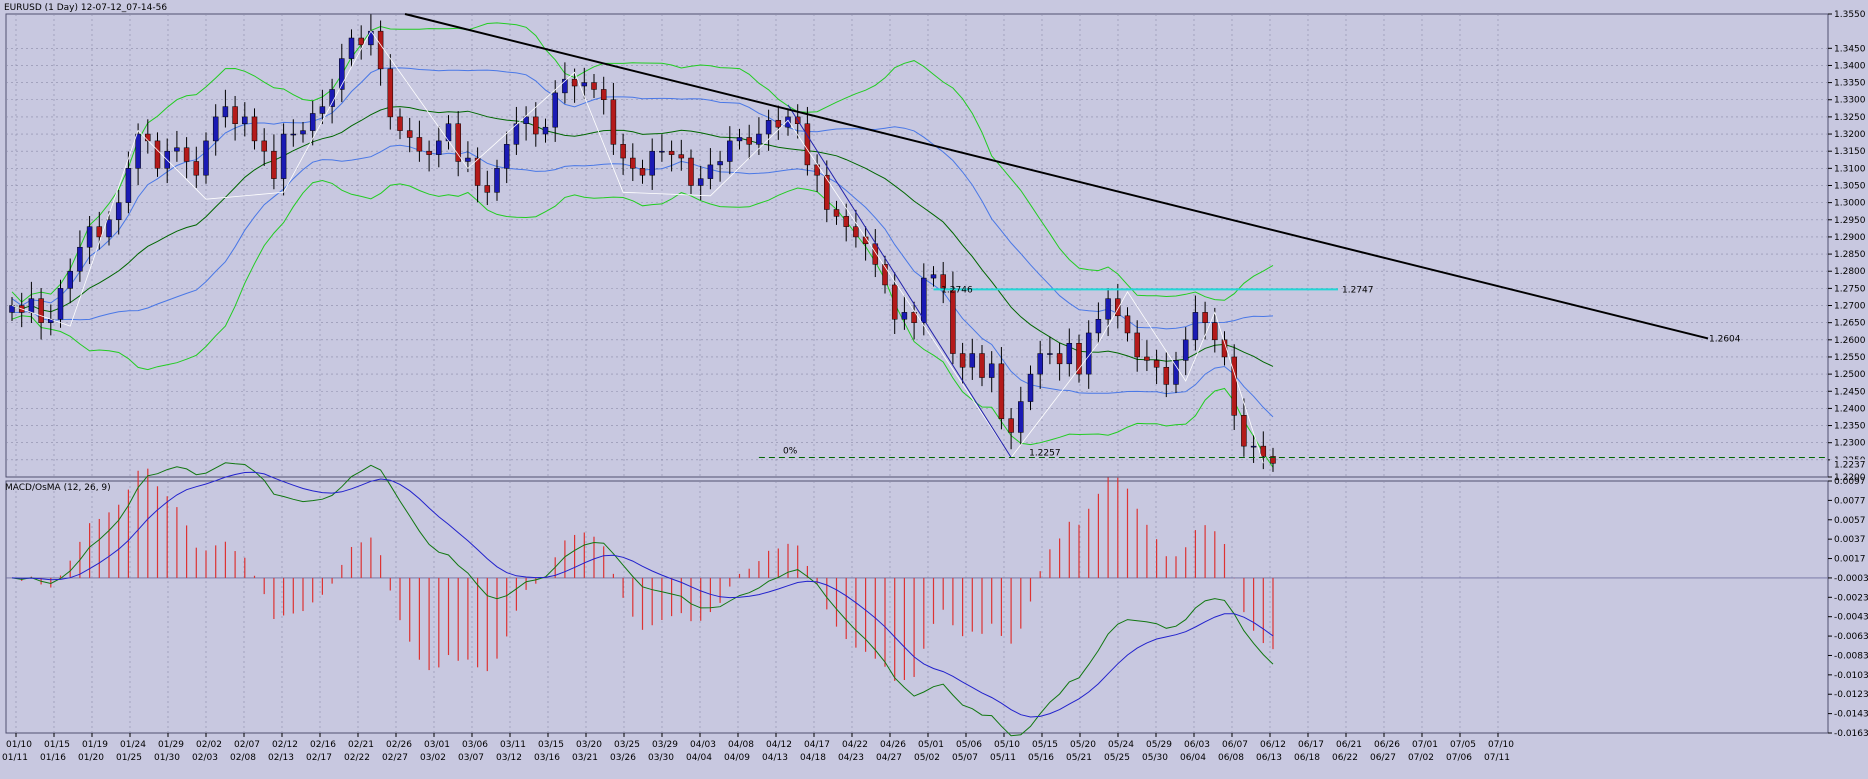 Image resolution: width=1868 pixels, height=779 pixels. I want to click on x-tick-label-top: 03/29, so click(665, 745).